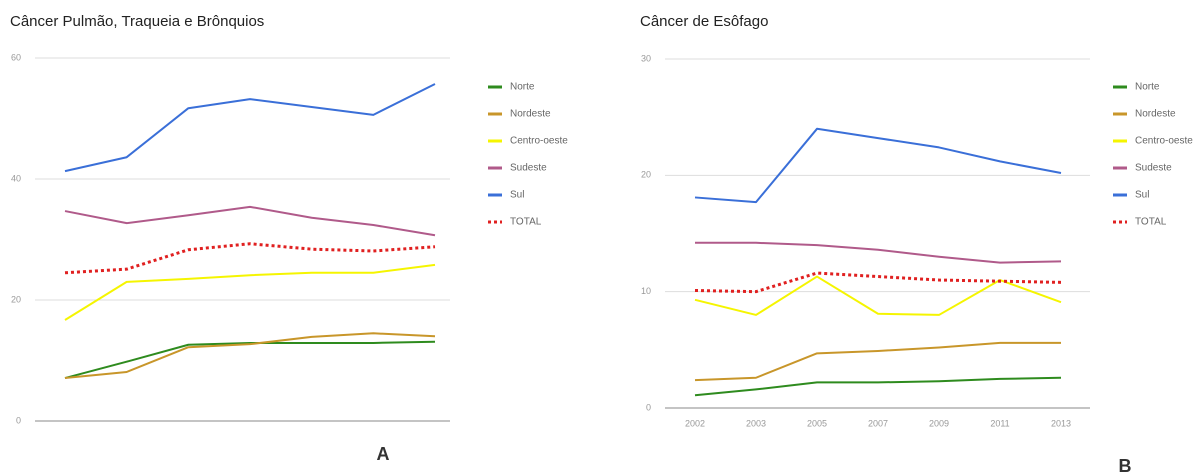  What do you see at coordinates (878, 423) in the screenshot?
I see `x-tick-label: 2007` at bounding box center [878, 423].